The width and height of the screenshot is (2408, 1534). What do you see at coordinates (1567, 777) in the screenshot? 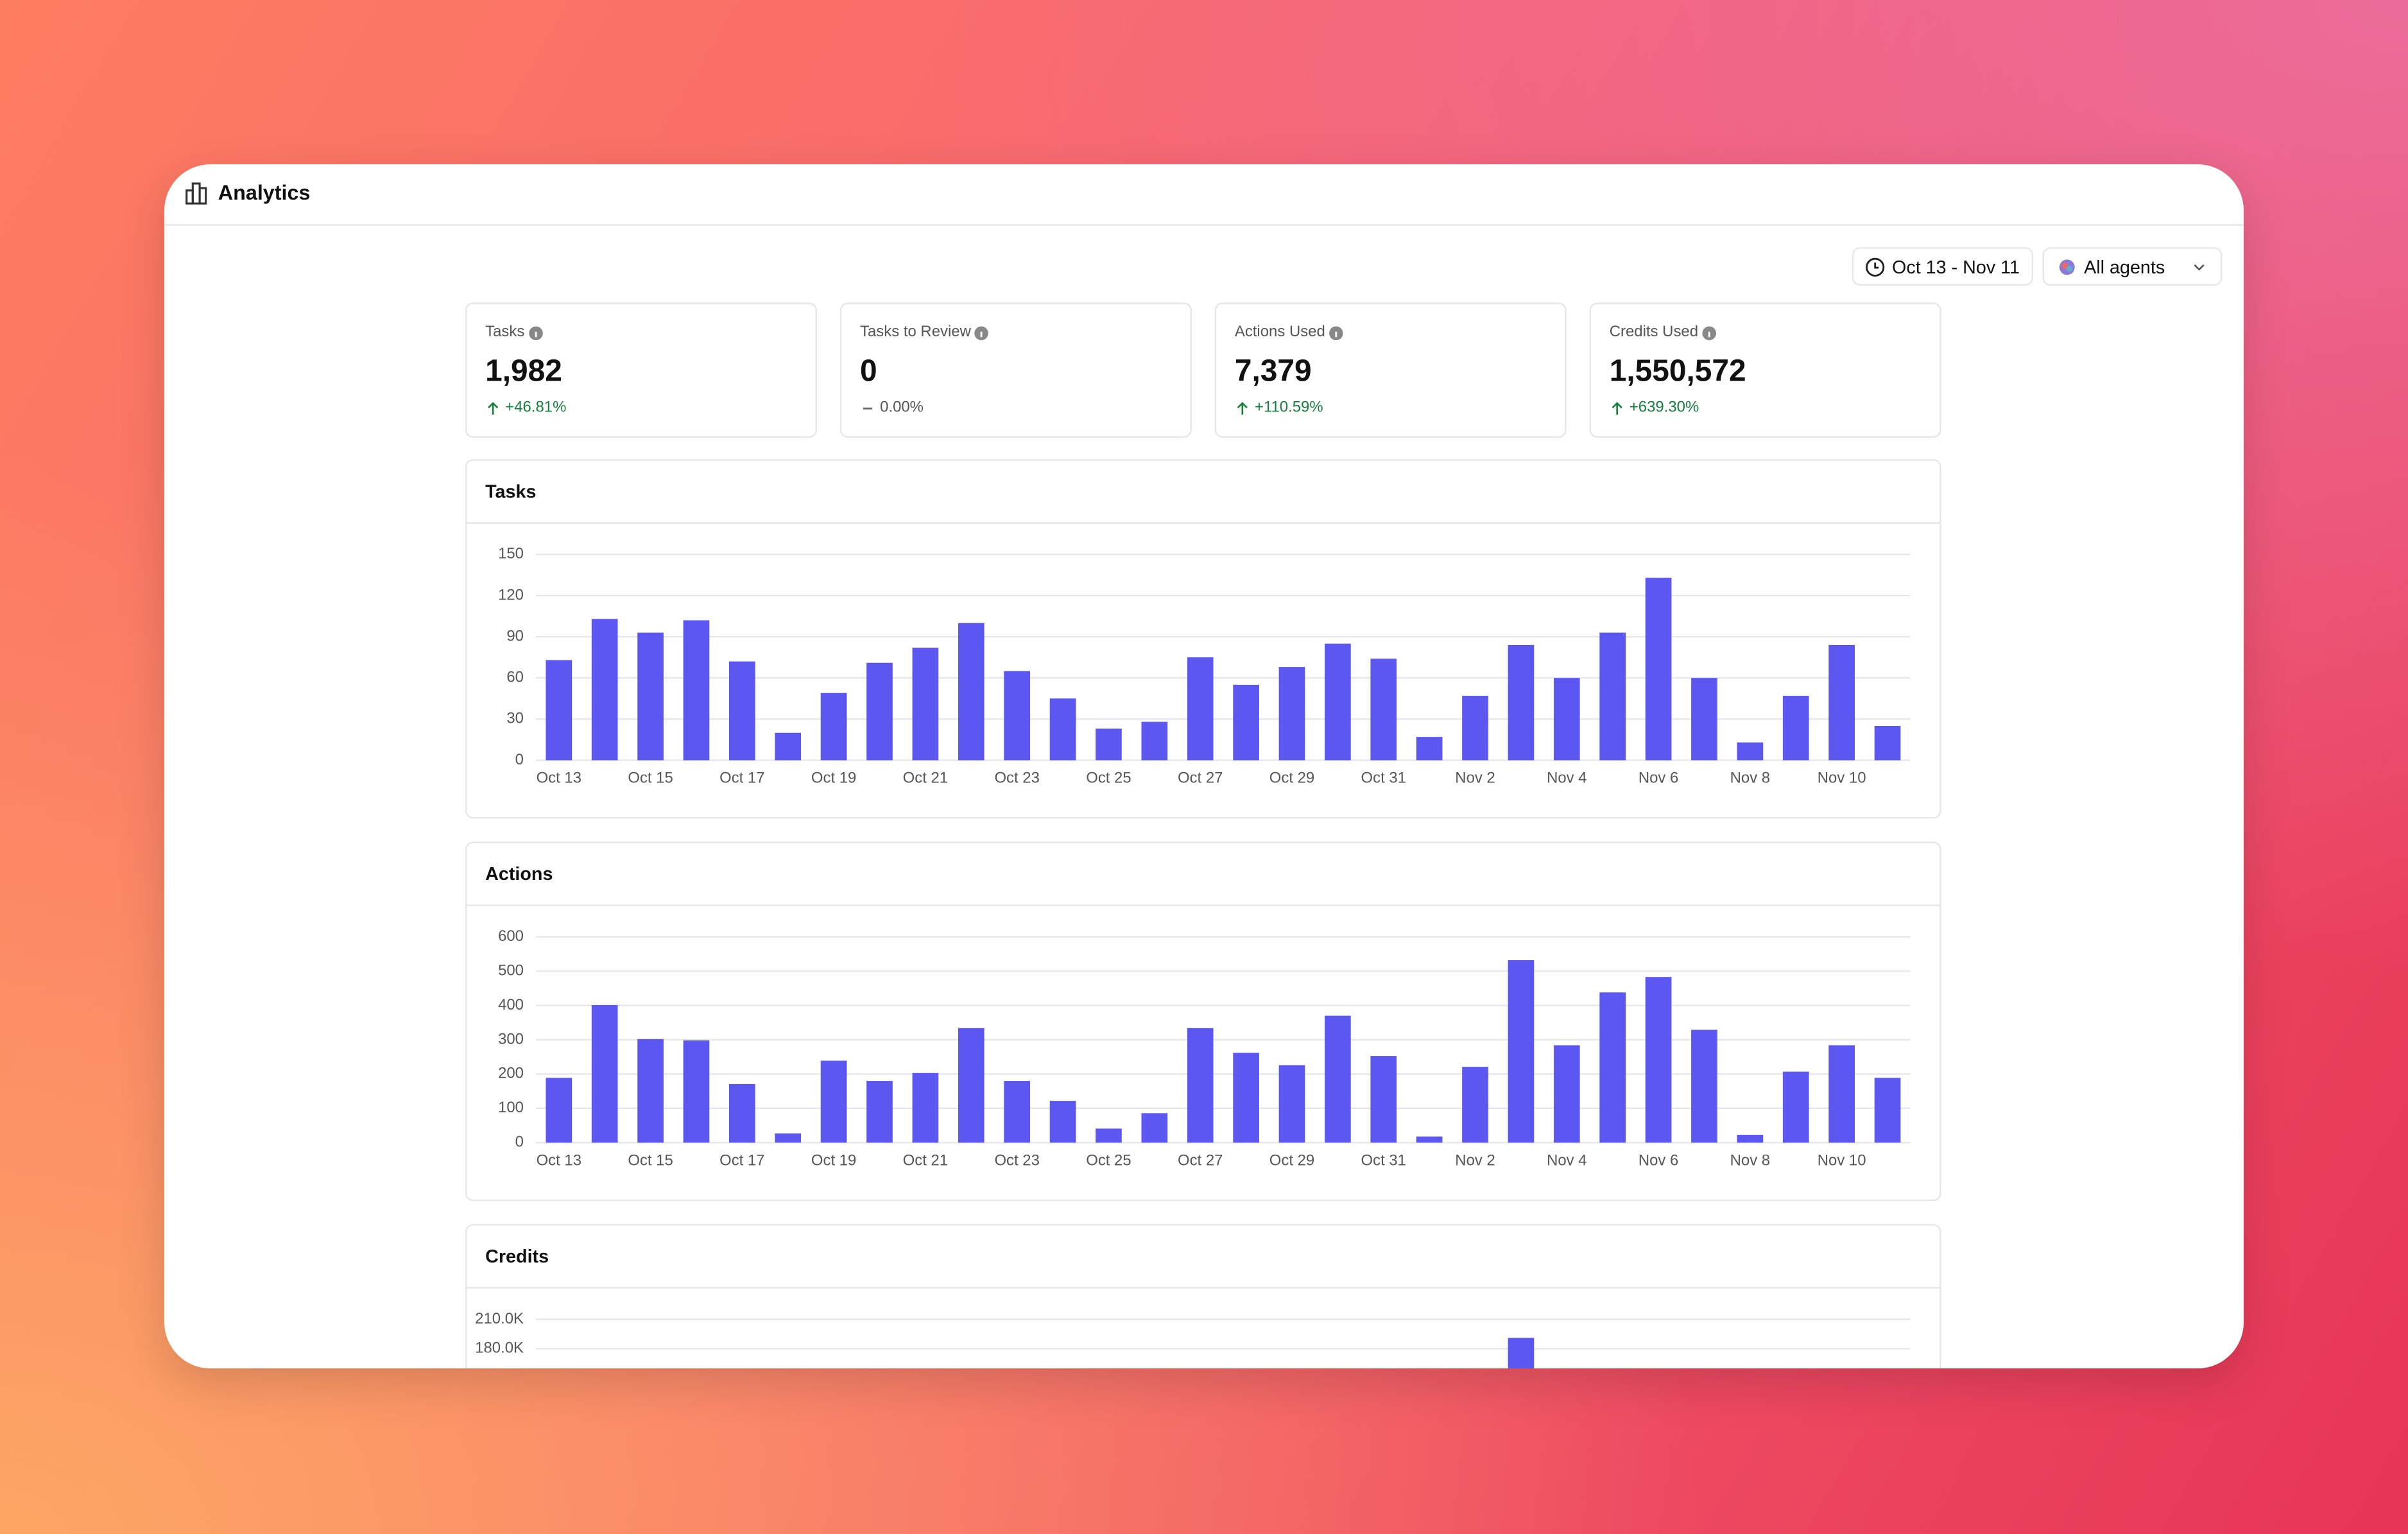
I see `x-tick-label: Nov 4` at bounding box center [1567, 777].